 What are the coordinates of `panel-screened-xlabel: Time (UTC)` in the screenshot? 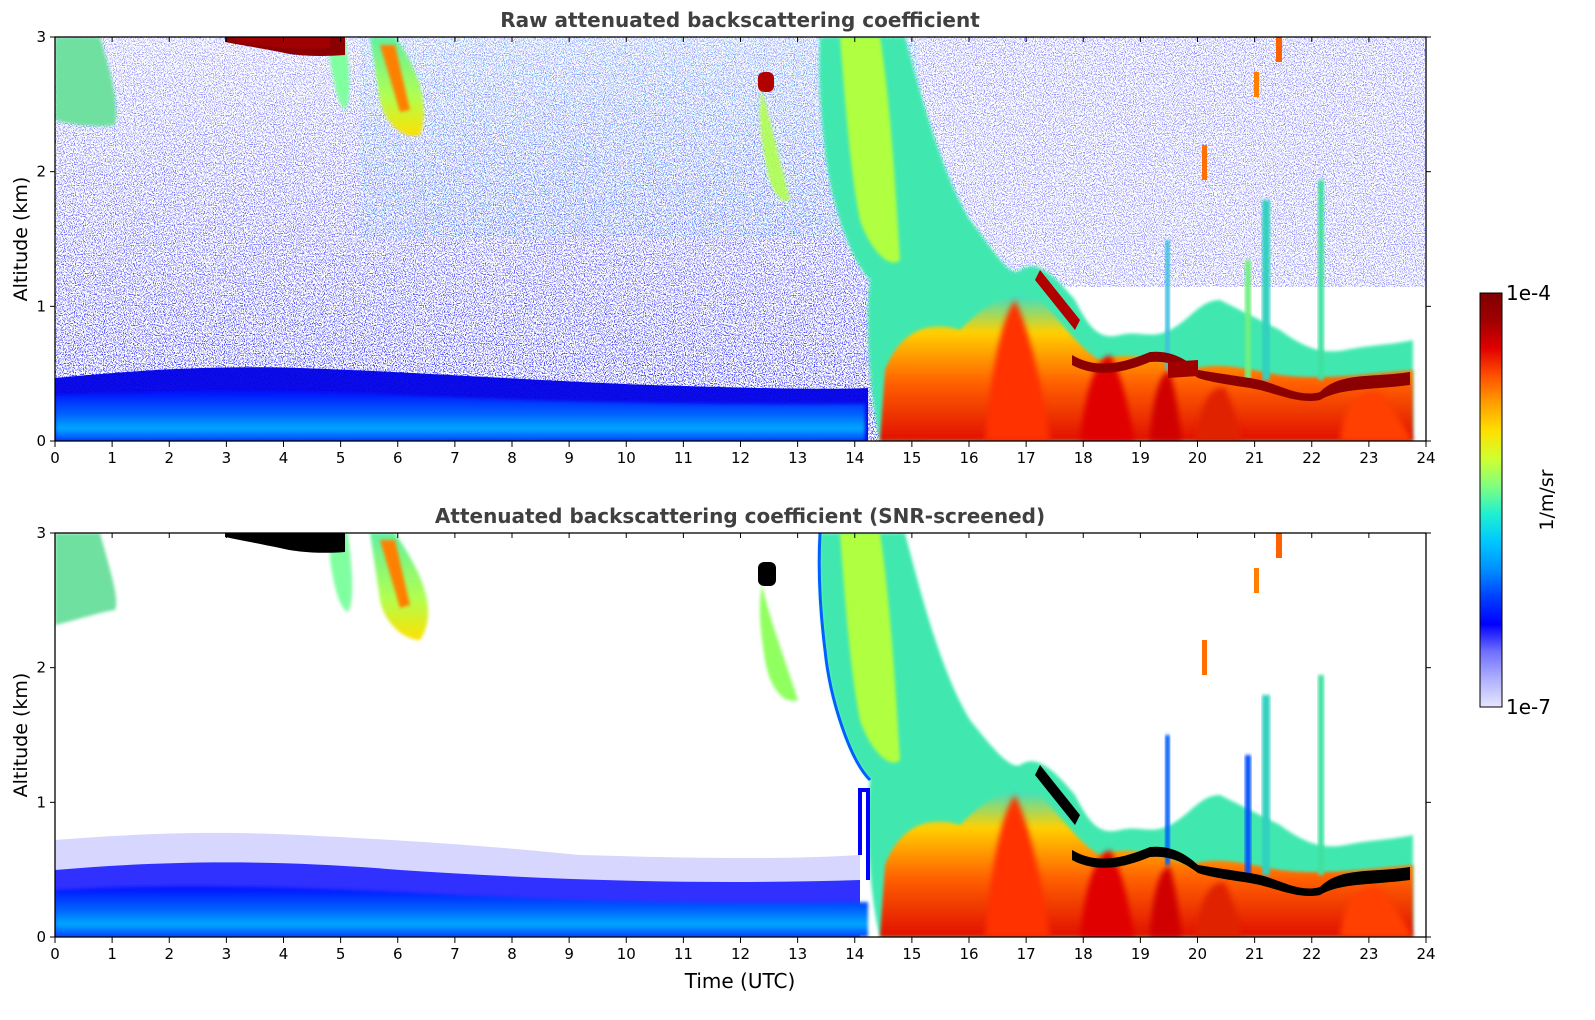 It's located at (740, 981).